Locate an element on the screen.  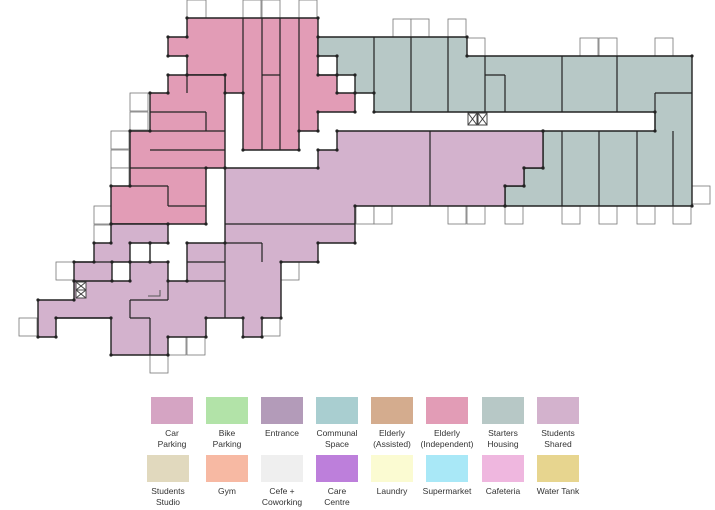
entrance-arrow is located at coordinates (154, 293).